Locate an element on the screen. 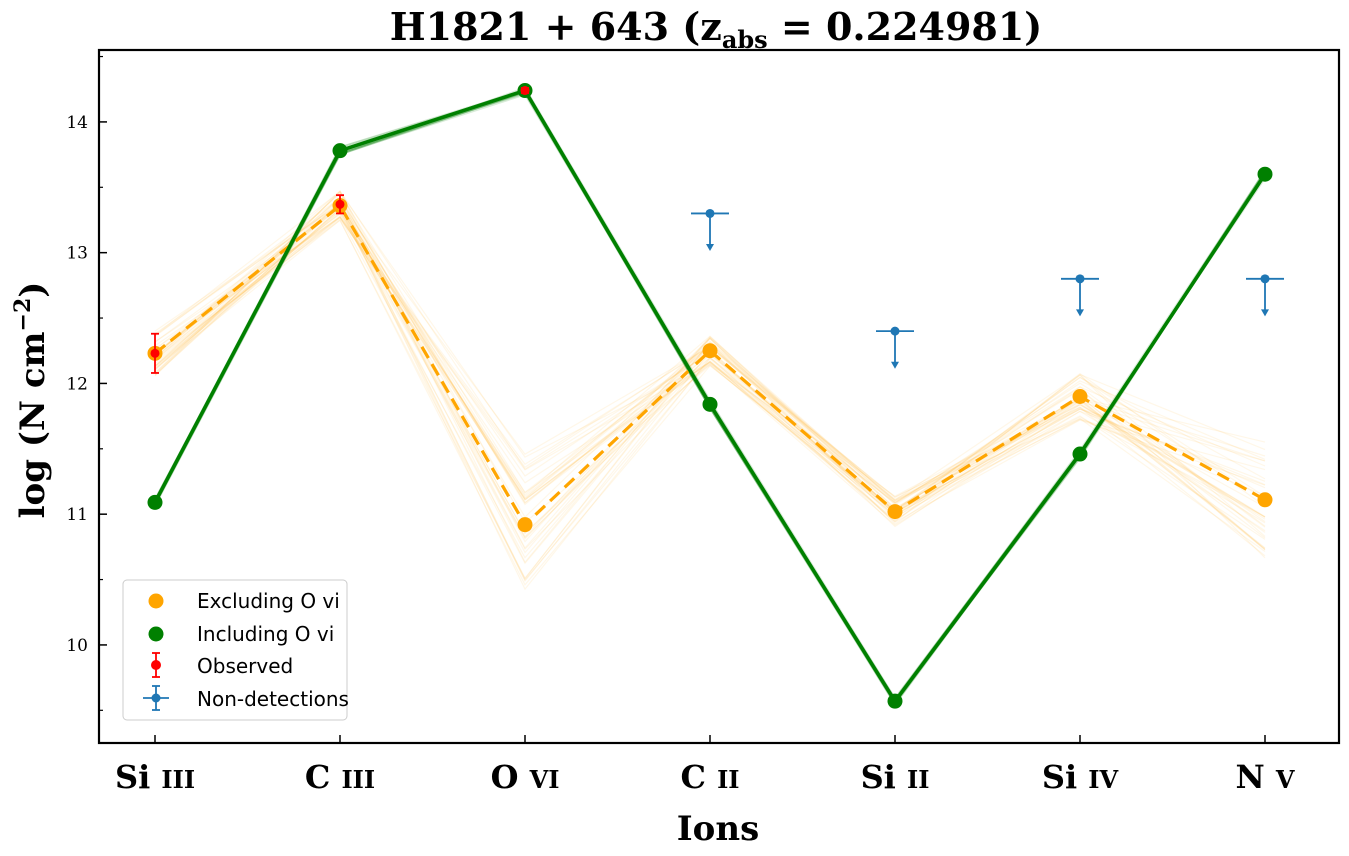  y-tick-label: 12 is located at coordinates (77, 384).